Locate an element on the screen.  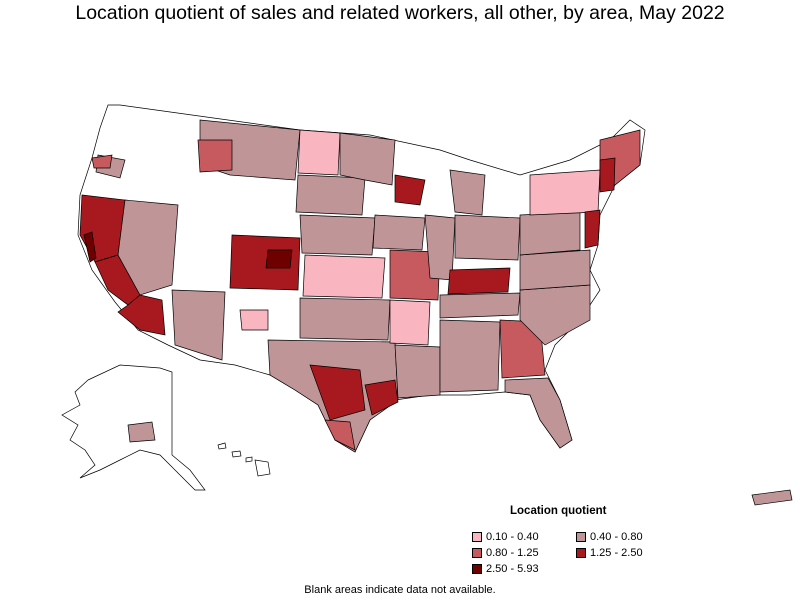
alaska is located at coordinates (133, 427).